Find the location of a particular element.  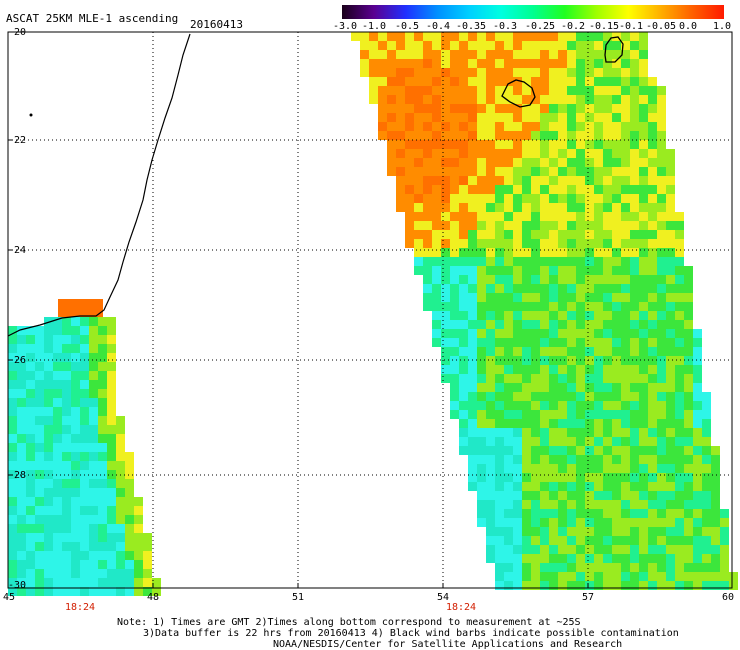

colorbar-label: -0.05 is located at coordinates (661, 26).